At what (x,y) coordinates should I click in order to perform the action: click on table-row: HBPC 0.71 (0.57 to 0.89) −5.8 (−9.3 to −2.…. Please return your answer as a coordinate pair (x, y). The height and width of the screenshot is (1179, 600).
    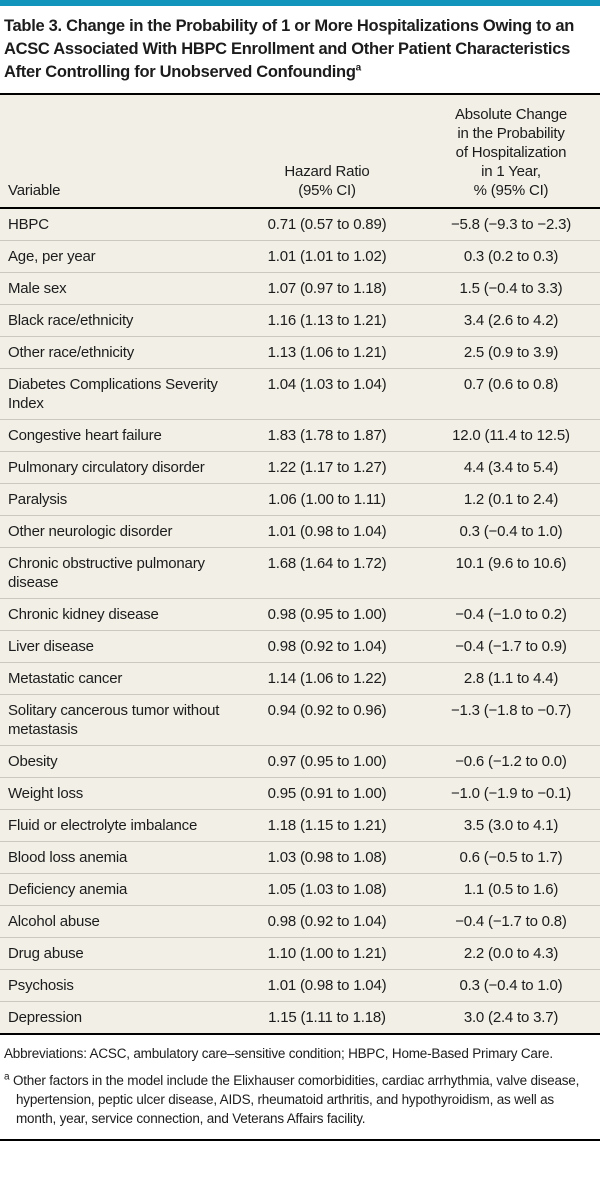
    Looking at the image, I should click on (300, 224).